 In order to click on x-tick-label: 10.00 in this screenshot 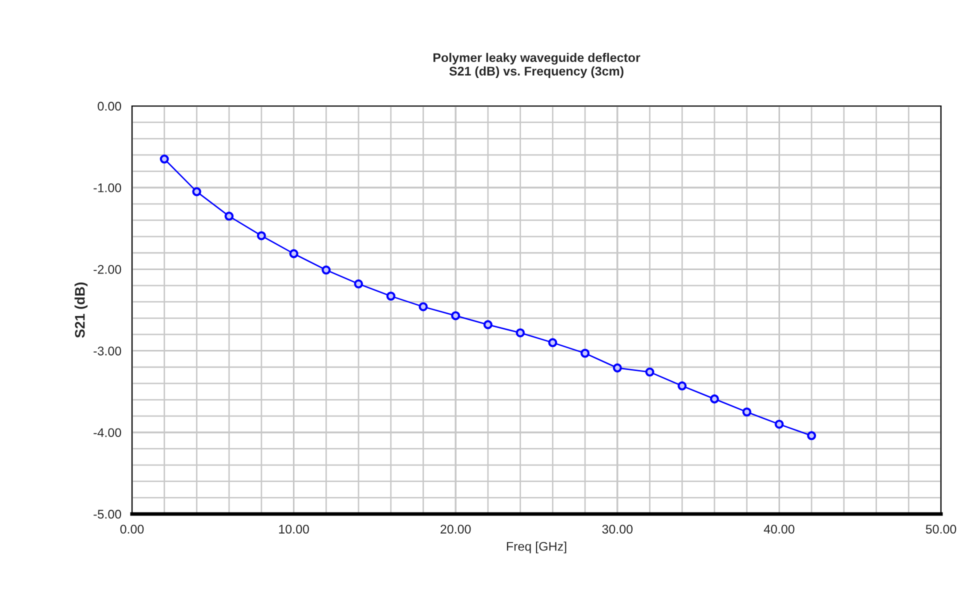, I will do `click(294, 529)`.